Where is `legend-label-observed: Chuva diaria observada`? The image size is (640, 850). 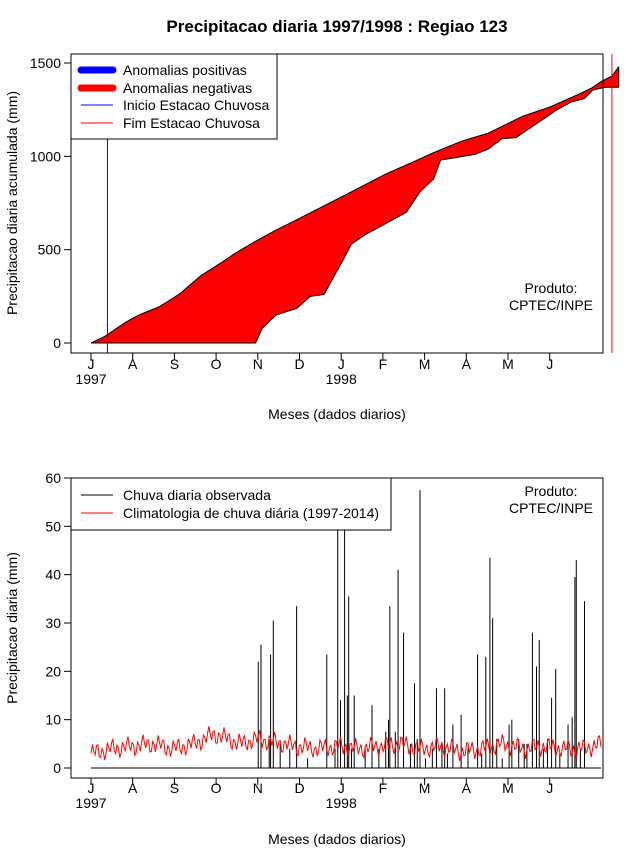 legend-label-observed: Chuva diaria observada is located at coordinates (197, 495).